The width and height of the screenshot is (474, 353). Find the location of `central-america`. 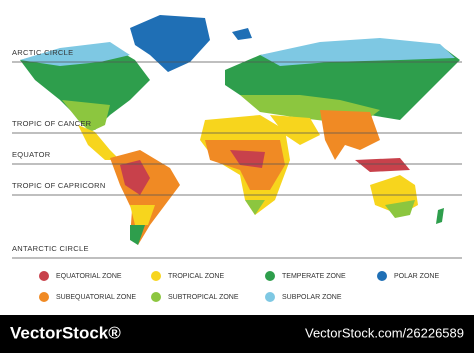

central-america is located at coordinates (99, 142).